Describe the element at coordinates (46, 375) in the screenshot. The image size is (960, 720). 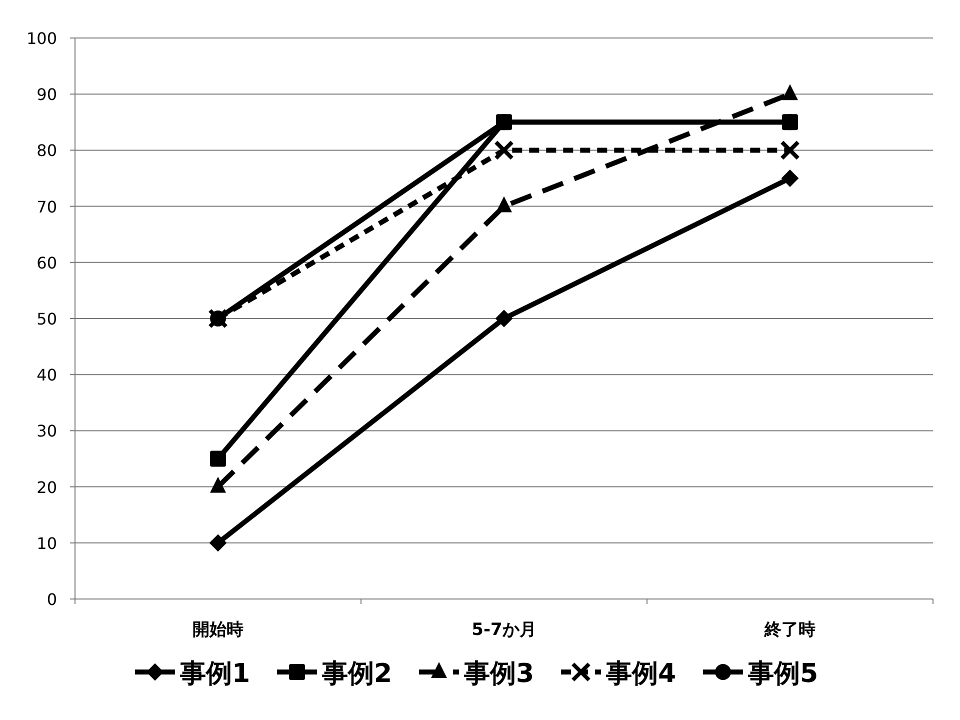
I see `y-tick-label: 40` at that location.